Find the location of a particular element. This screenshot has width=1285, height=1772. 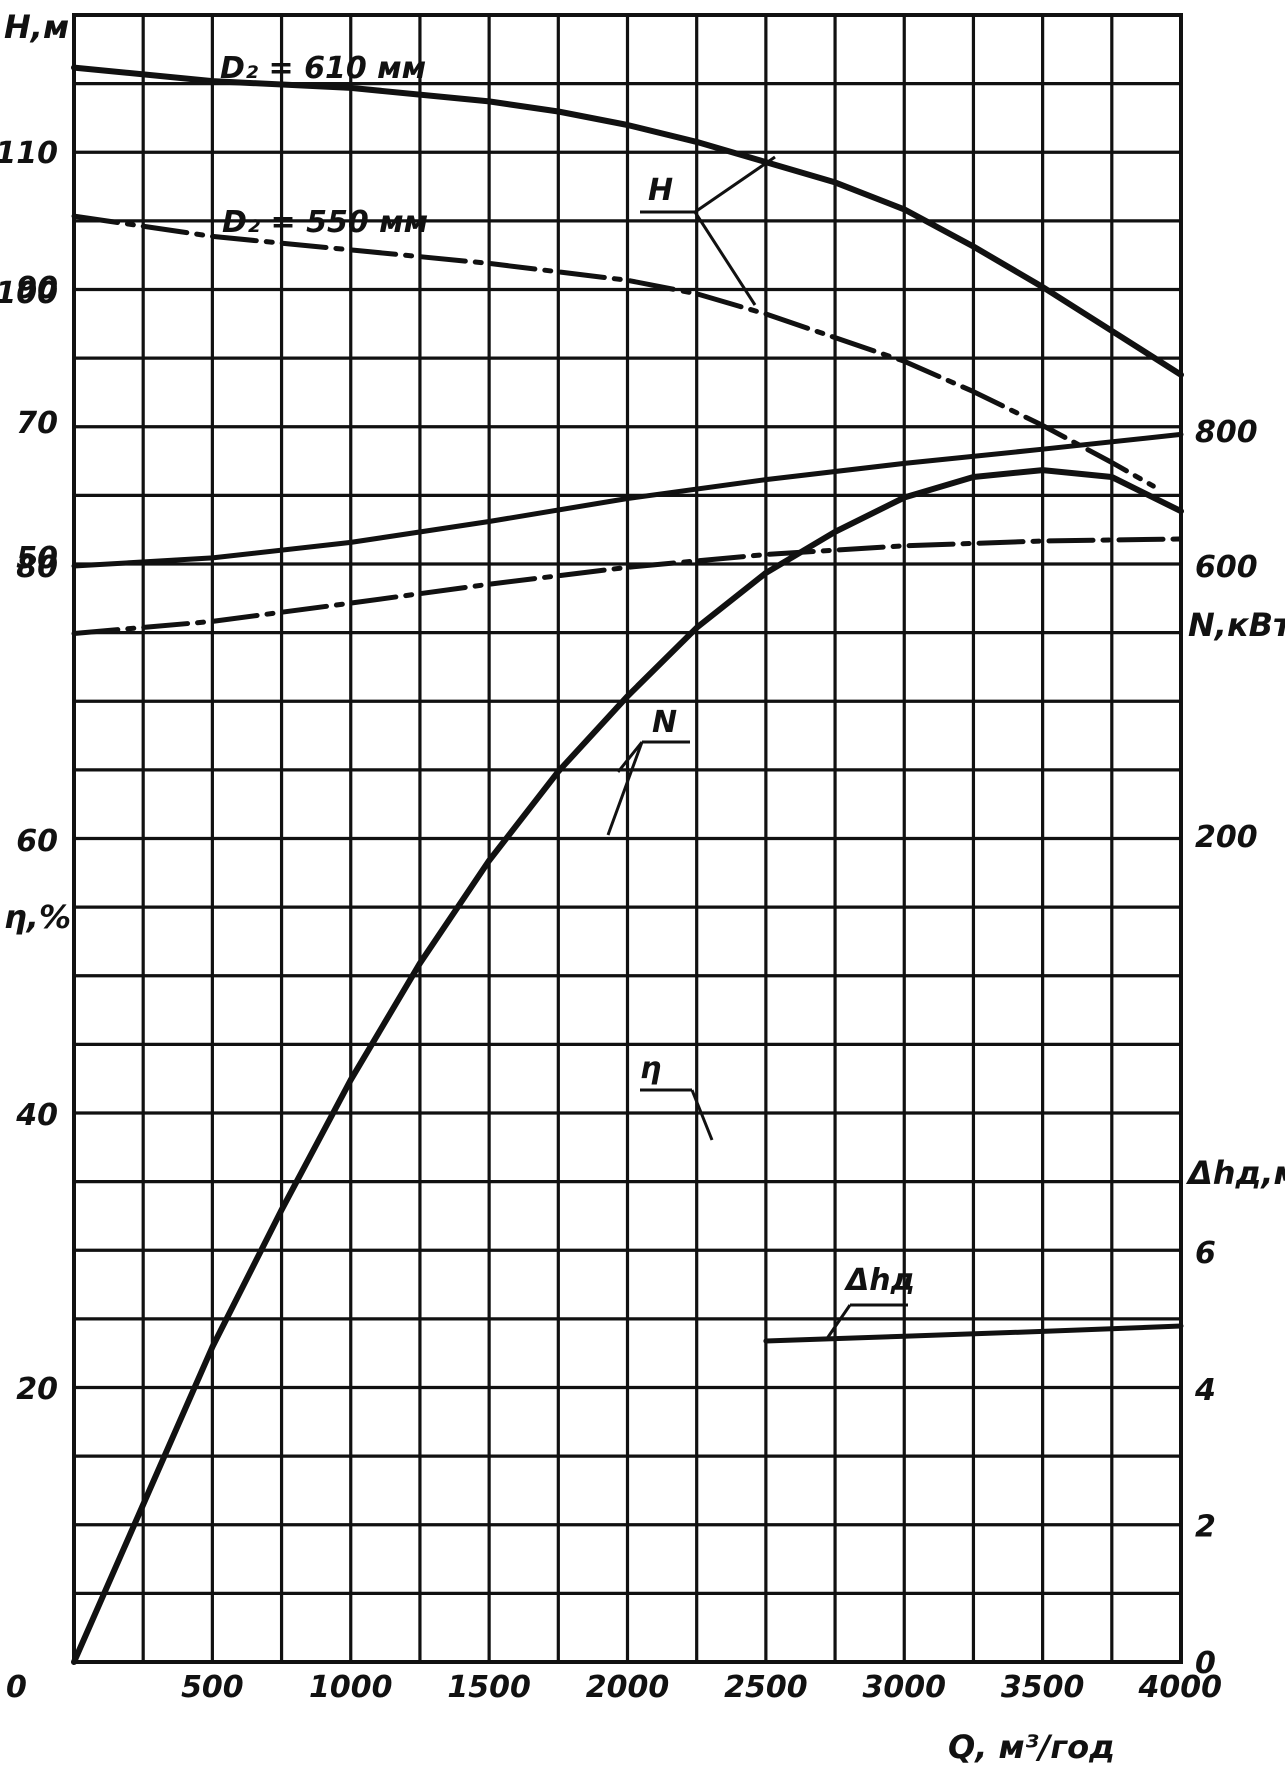

x-tick-label: 2000 is located at coordinates (628, 1687).